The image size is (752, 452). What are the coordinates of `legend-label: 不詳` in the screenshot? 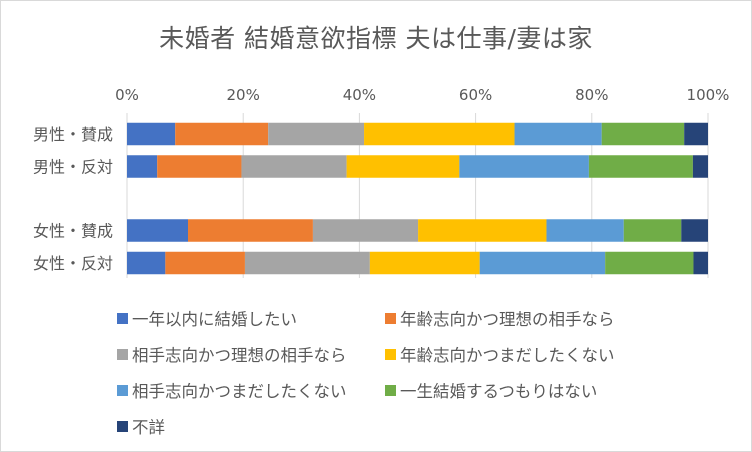 It's located at (148, 427).